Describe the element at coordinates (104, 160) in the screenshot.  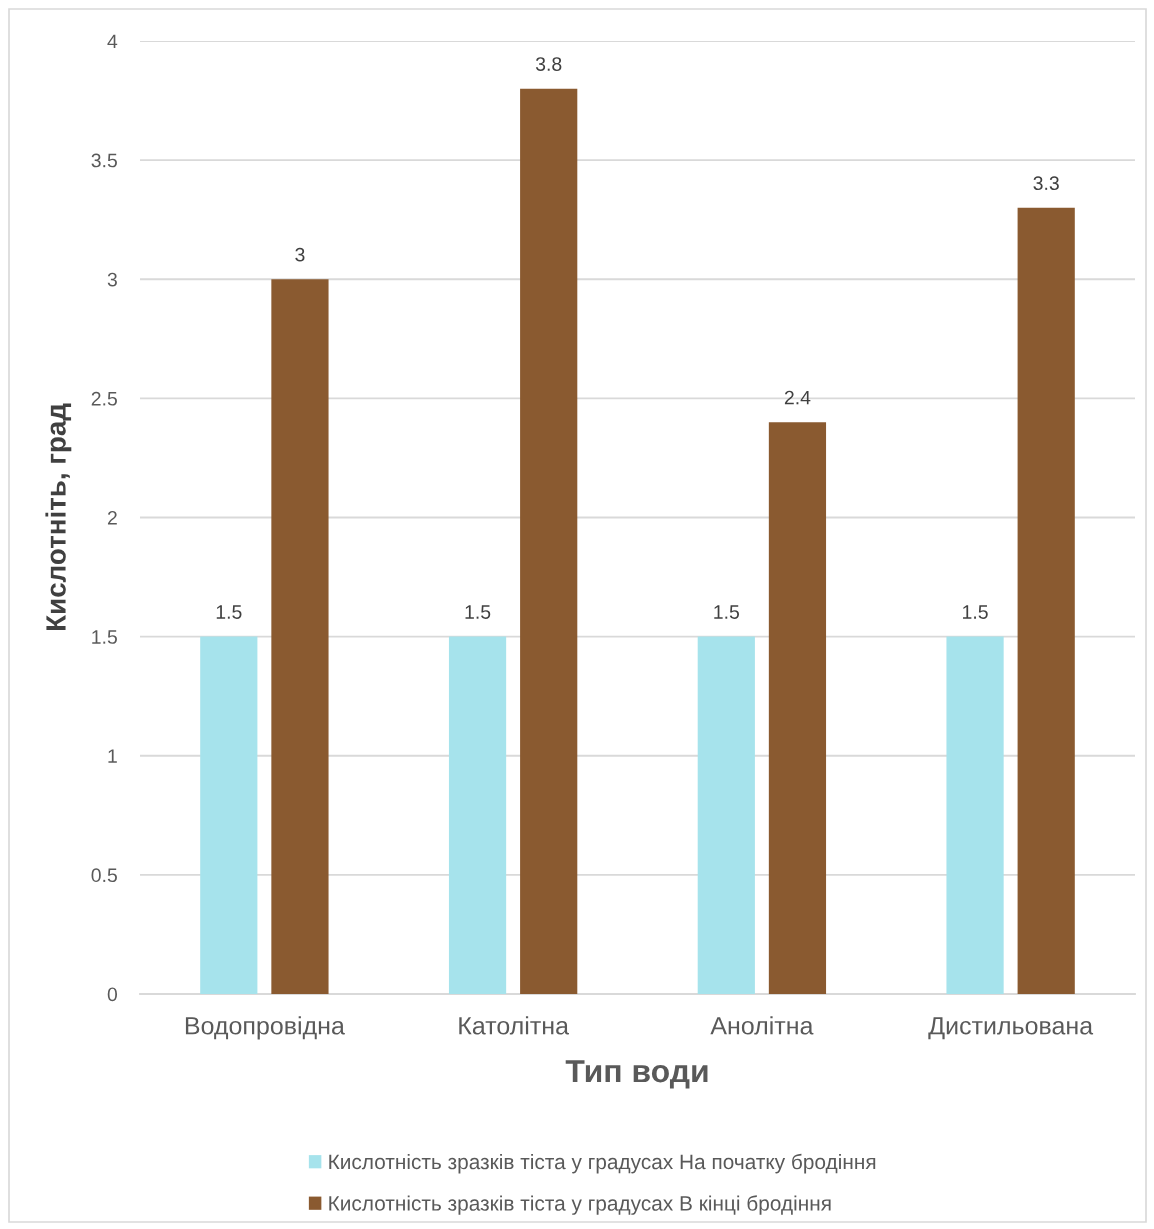
I see `y-tick-label: 3.5` at that location.